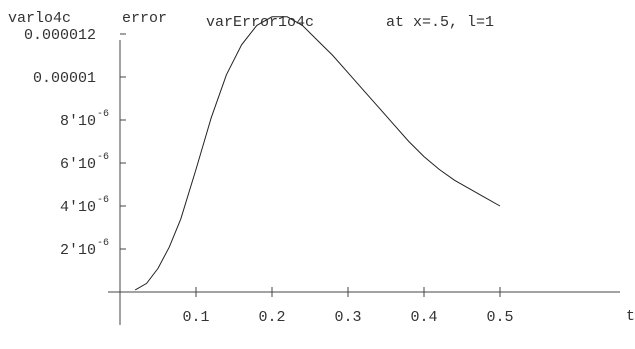 This screenshot has height=349, width=635. Describe the element at coordinates (78, 164) in the screenshot. I see `y-tick-label: 6'10` at that location.